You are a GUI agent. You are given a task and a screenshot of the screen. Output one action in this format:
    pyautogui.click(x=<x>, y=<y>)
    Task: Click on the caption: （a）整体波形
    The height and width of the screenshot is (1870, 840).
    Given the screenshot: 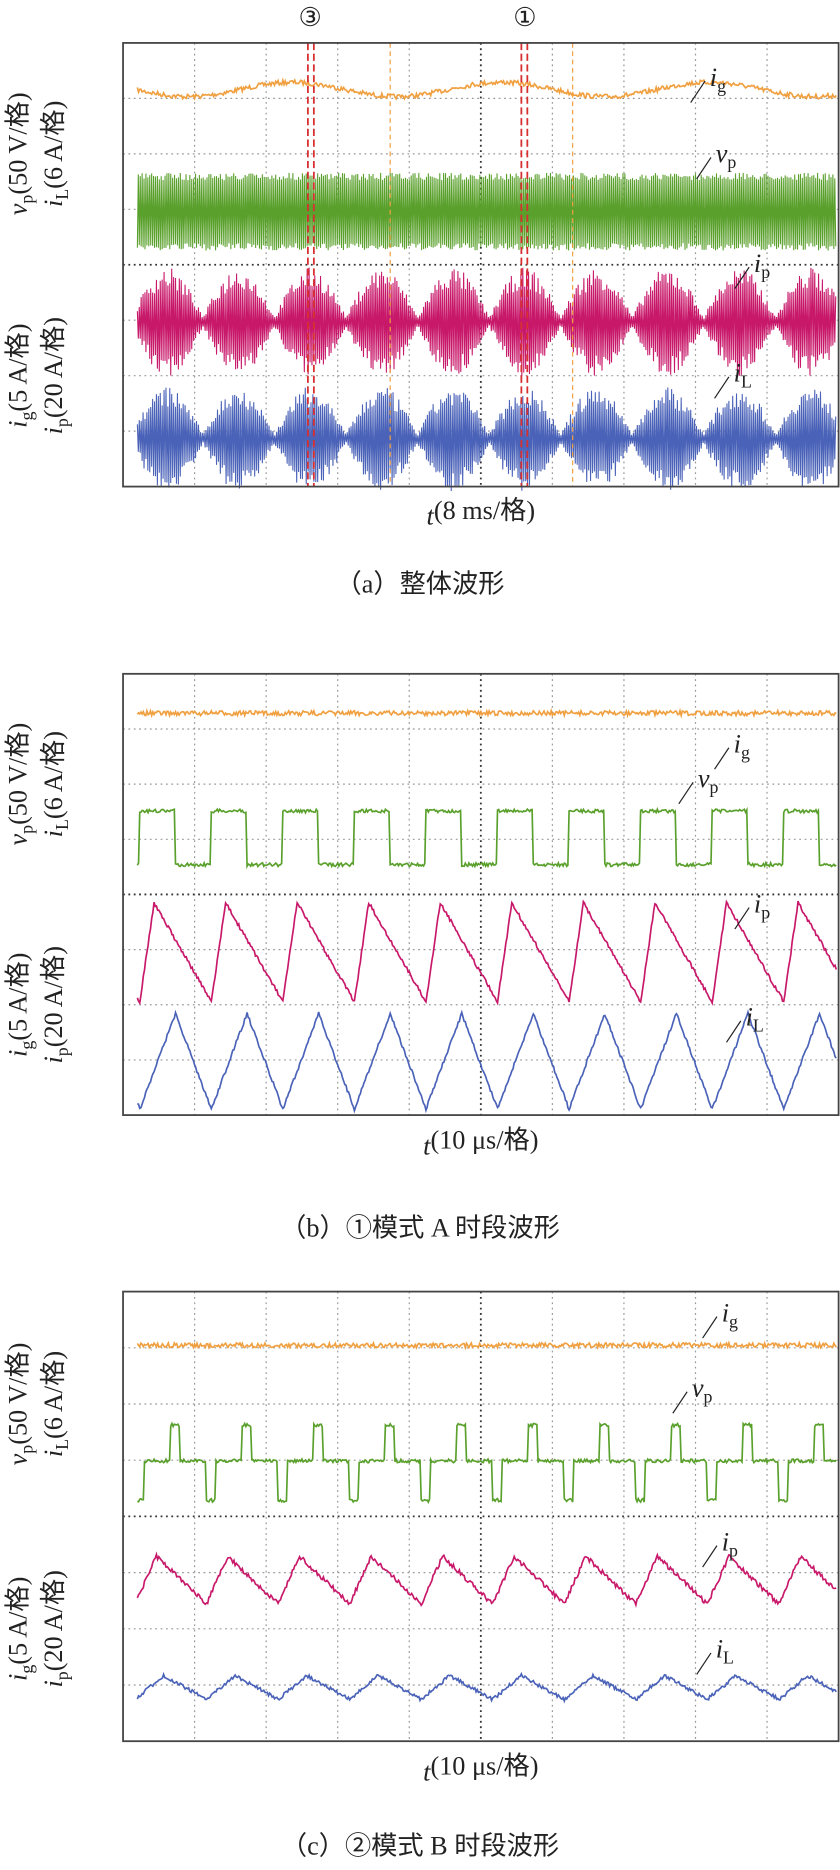 What is the action you would take?
    pyautogui.click(x=420, y=584)
    